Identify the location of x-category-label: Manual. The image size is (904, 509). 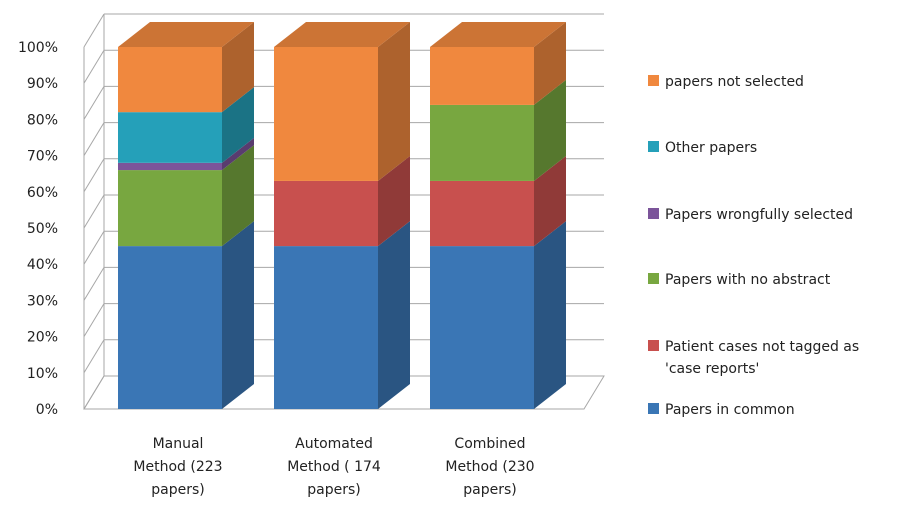
(178, 444).